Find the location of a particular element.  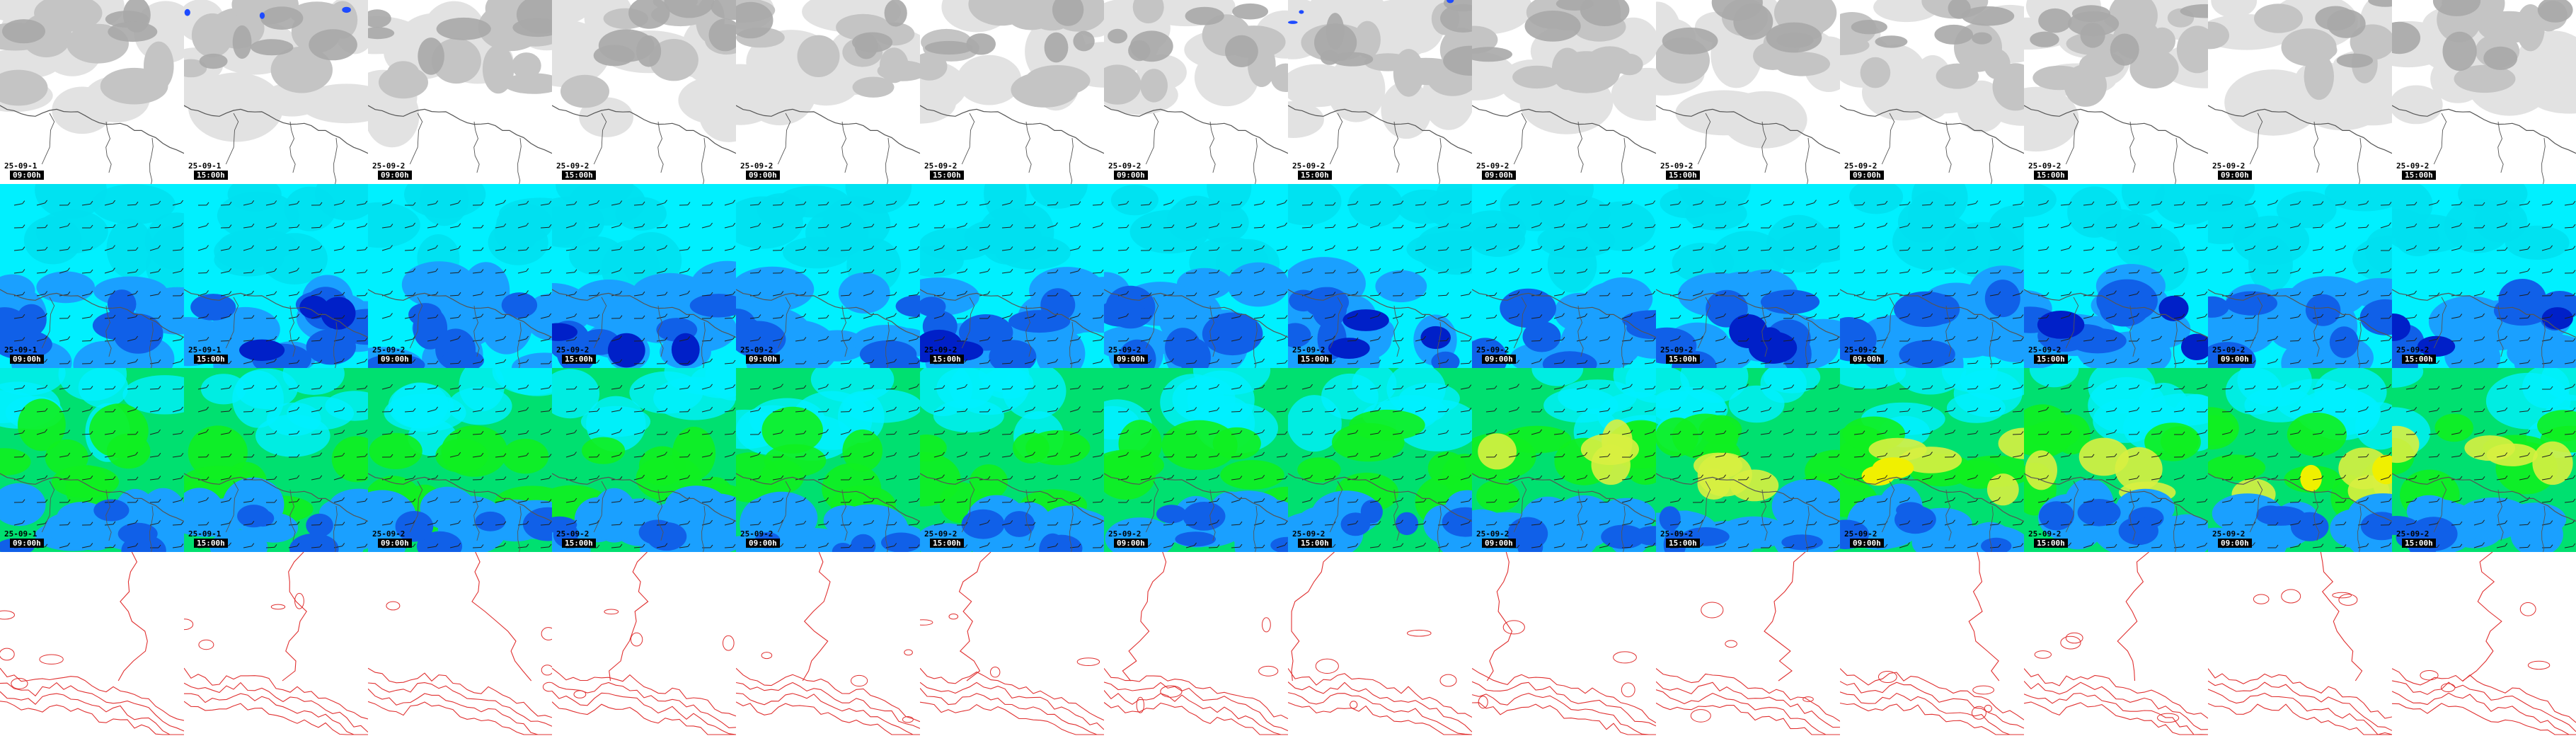

timestamp-time: 15:00h is located at coordinates (2051, 360).